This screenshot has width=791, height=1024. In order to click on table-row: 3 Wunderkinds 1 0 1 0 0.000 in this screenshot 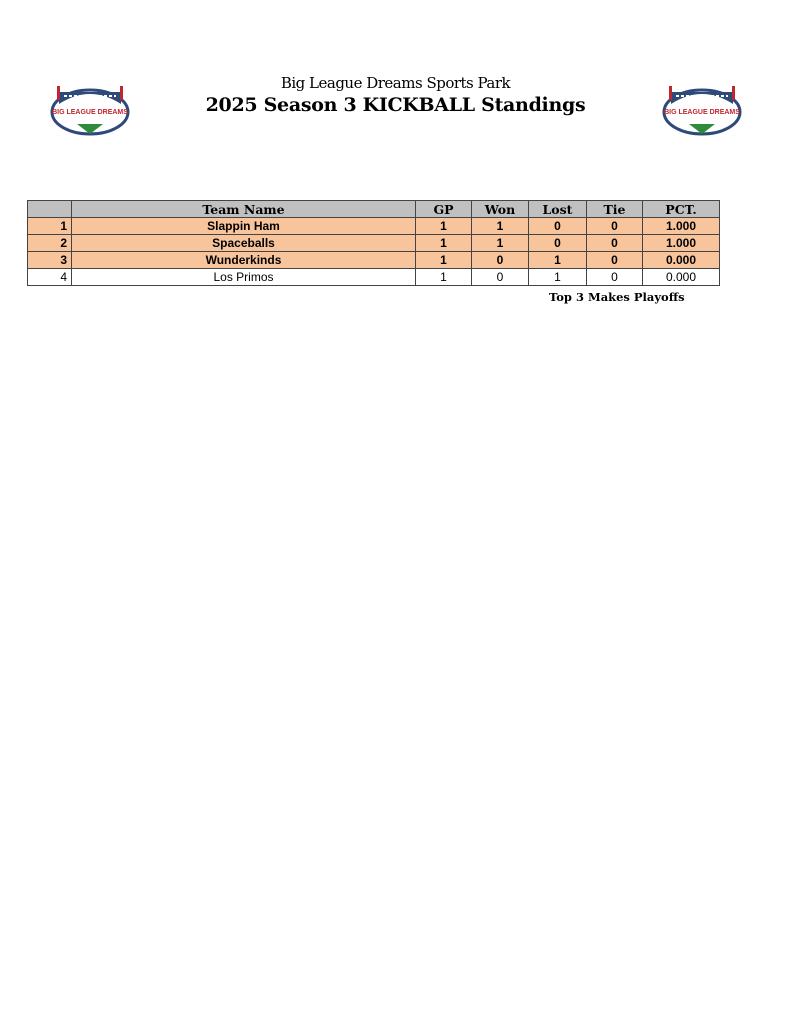, I will do `click(373, 260)`.